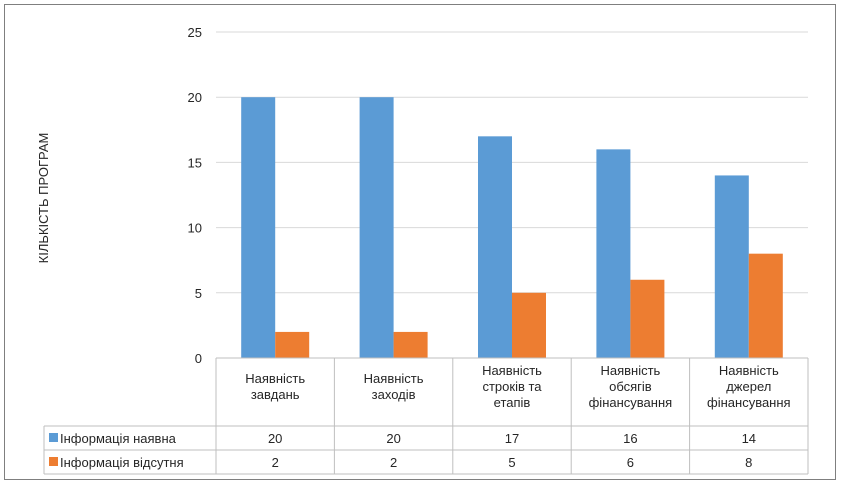 This screenshot has height=485, width=842. Describe the element at coordinates (195, 97) in the screenshot. I see `y-tick-label: 20` at that location.